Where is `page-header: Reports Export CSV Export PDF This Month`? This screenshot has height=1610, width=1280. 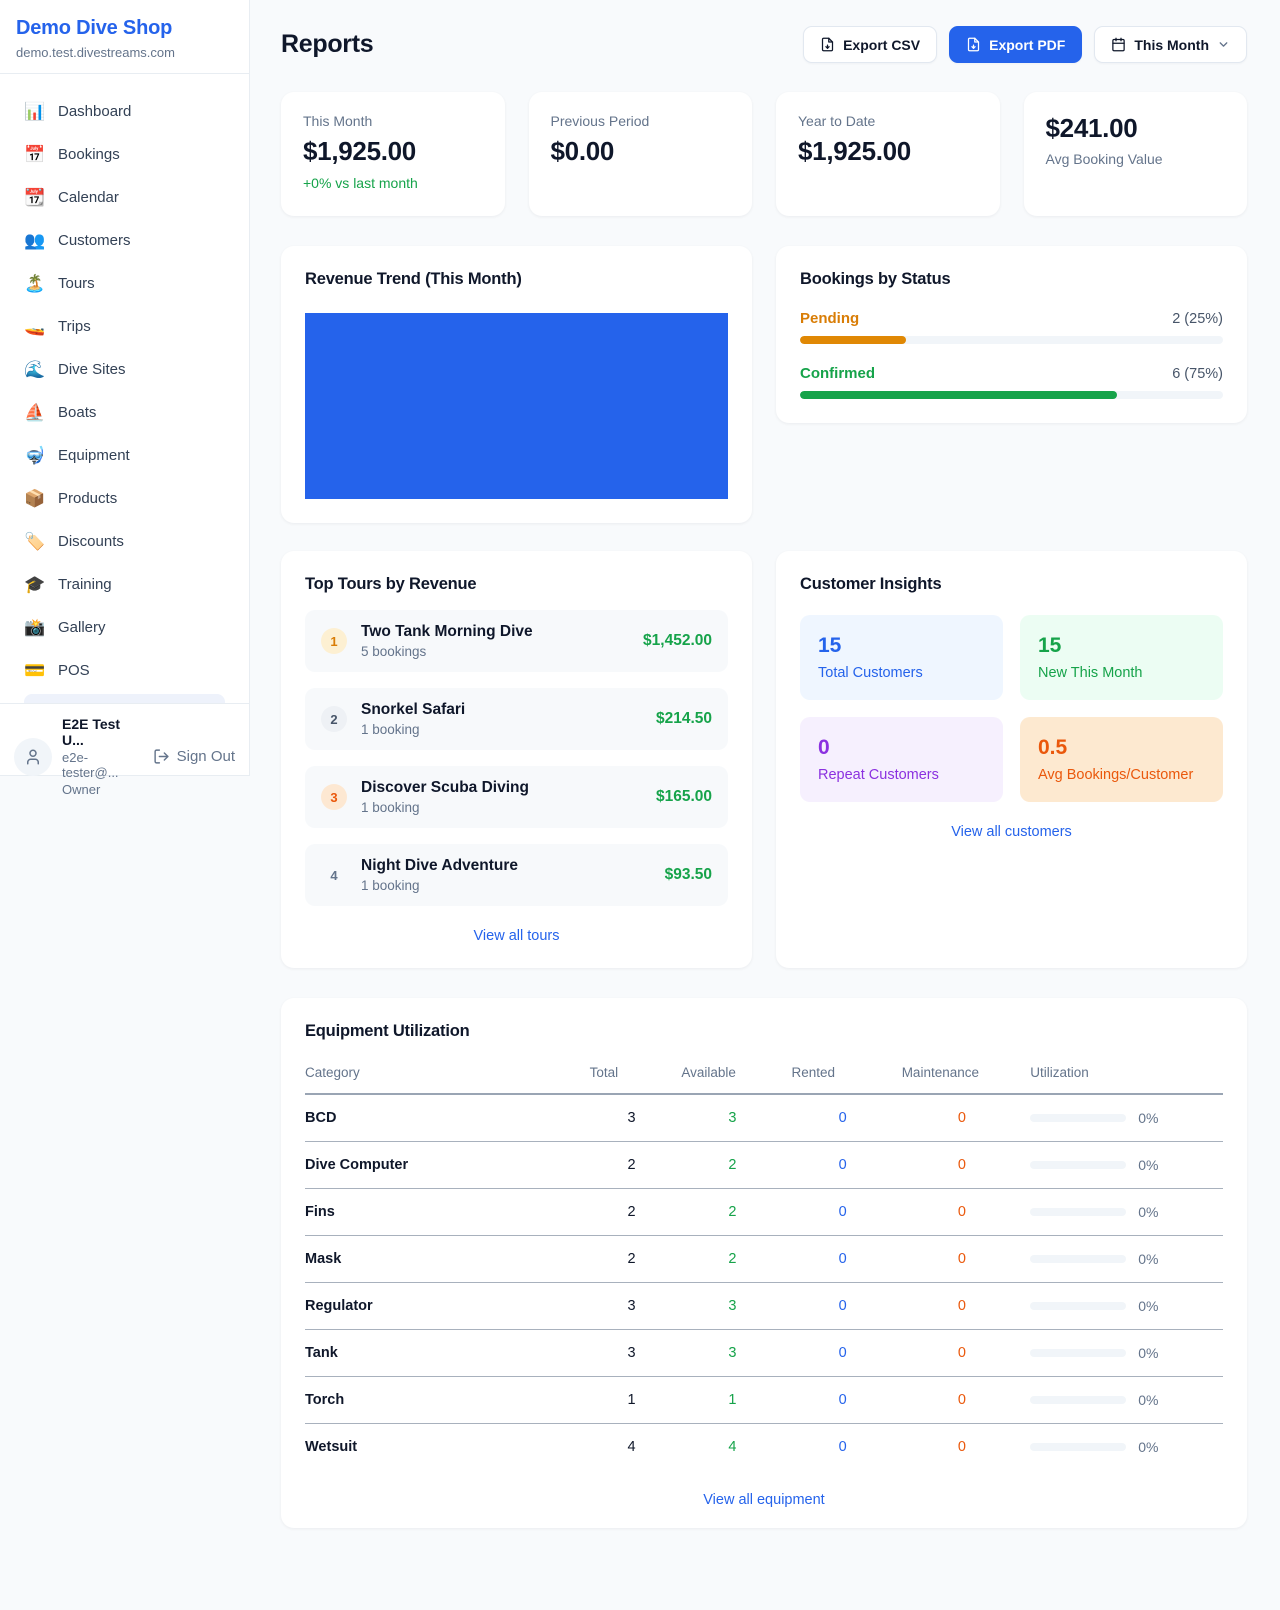 page-header: Reports Export CSV Export PDF This Month is located at coordinates (764, 44).